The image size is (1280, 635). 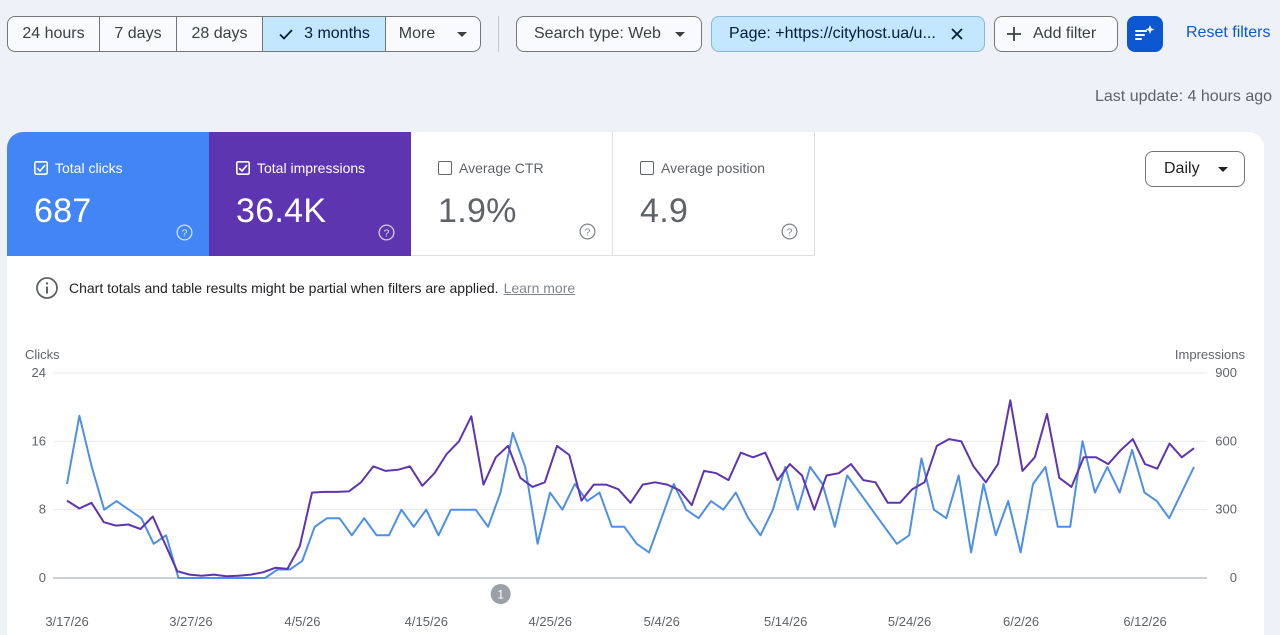 What do you see at coordinates (47, 288) in the screenshot?
I see `info-icon` at bounding box center [47, 288].